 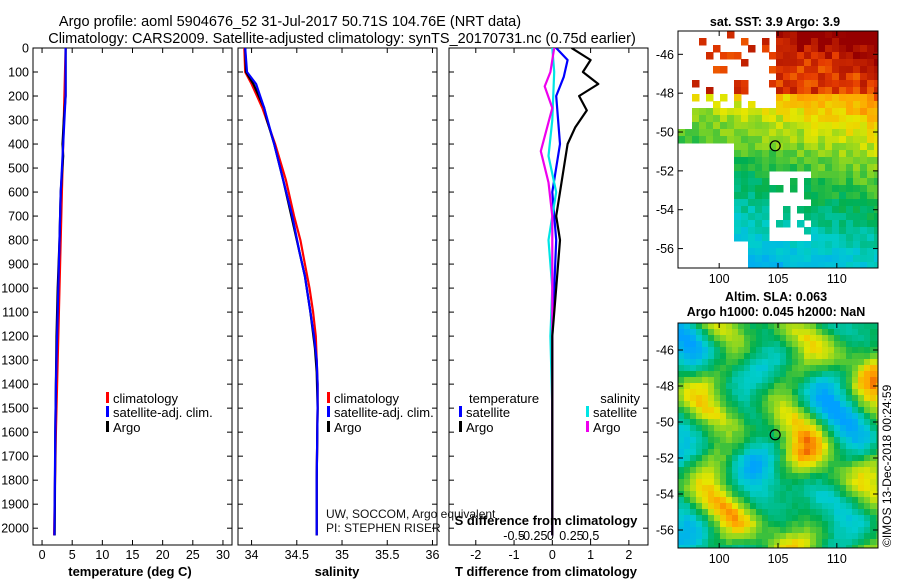 What do you see at coordinates (719, 559) in the screenshot?
I see `map-x-tick-label: 100` at bounding box center [719, 559].